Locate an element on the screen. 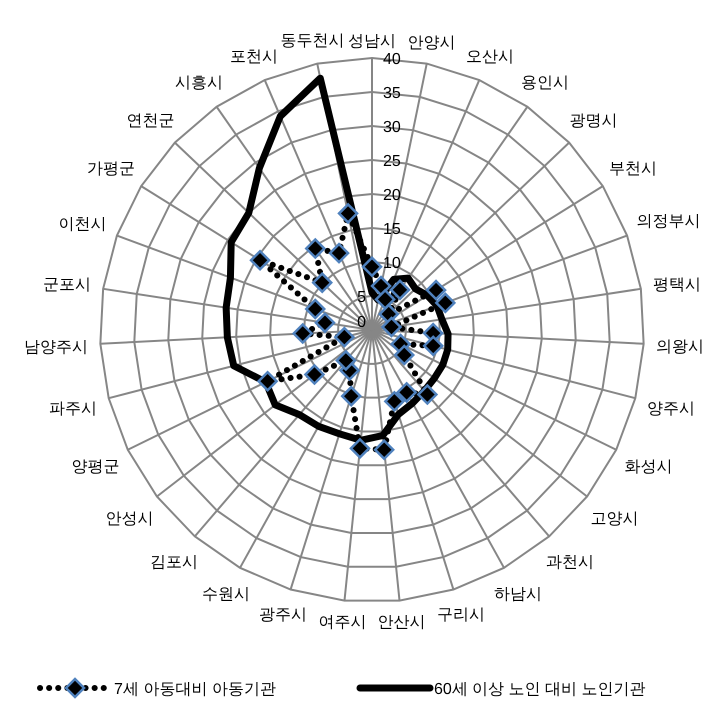 The height and width of the screenshot is (706, 725). y-tick-label: 25 is located at coordinates (392, 161).